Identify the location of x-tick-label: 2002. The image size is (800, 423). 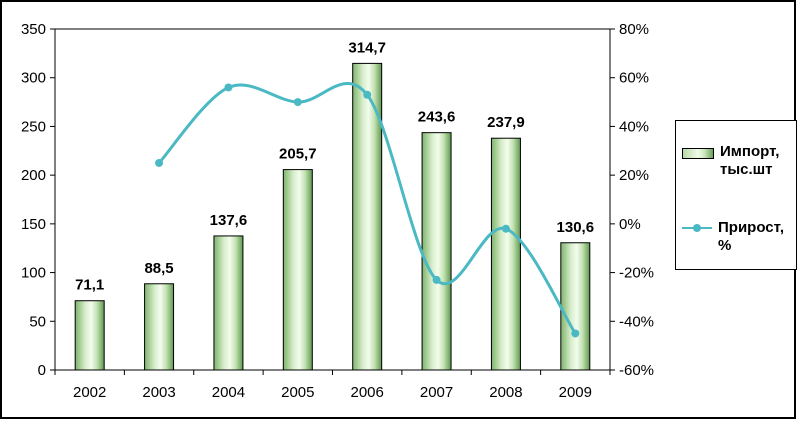
(89, 392).